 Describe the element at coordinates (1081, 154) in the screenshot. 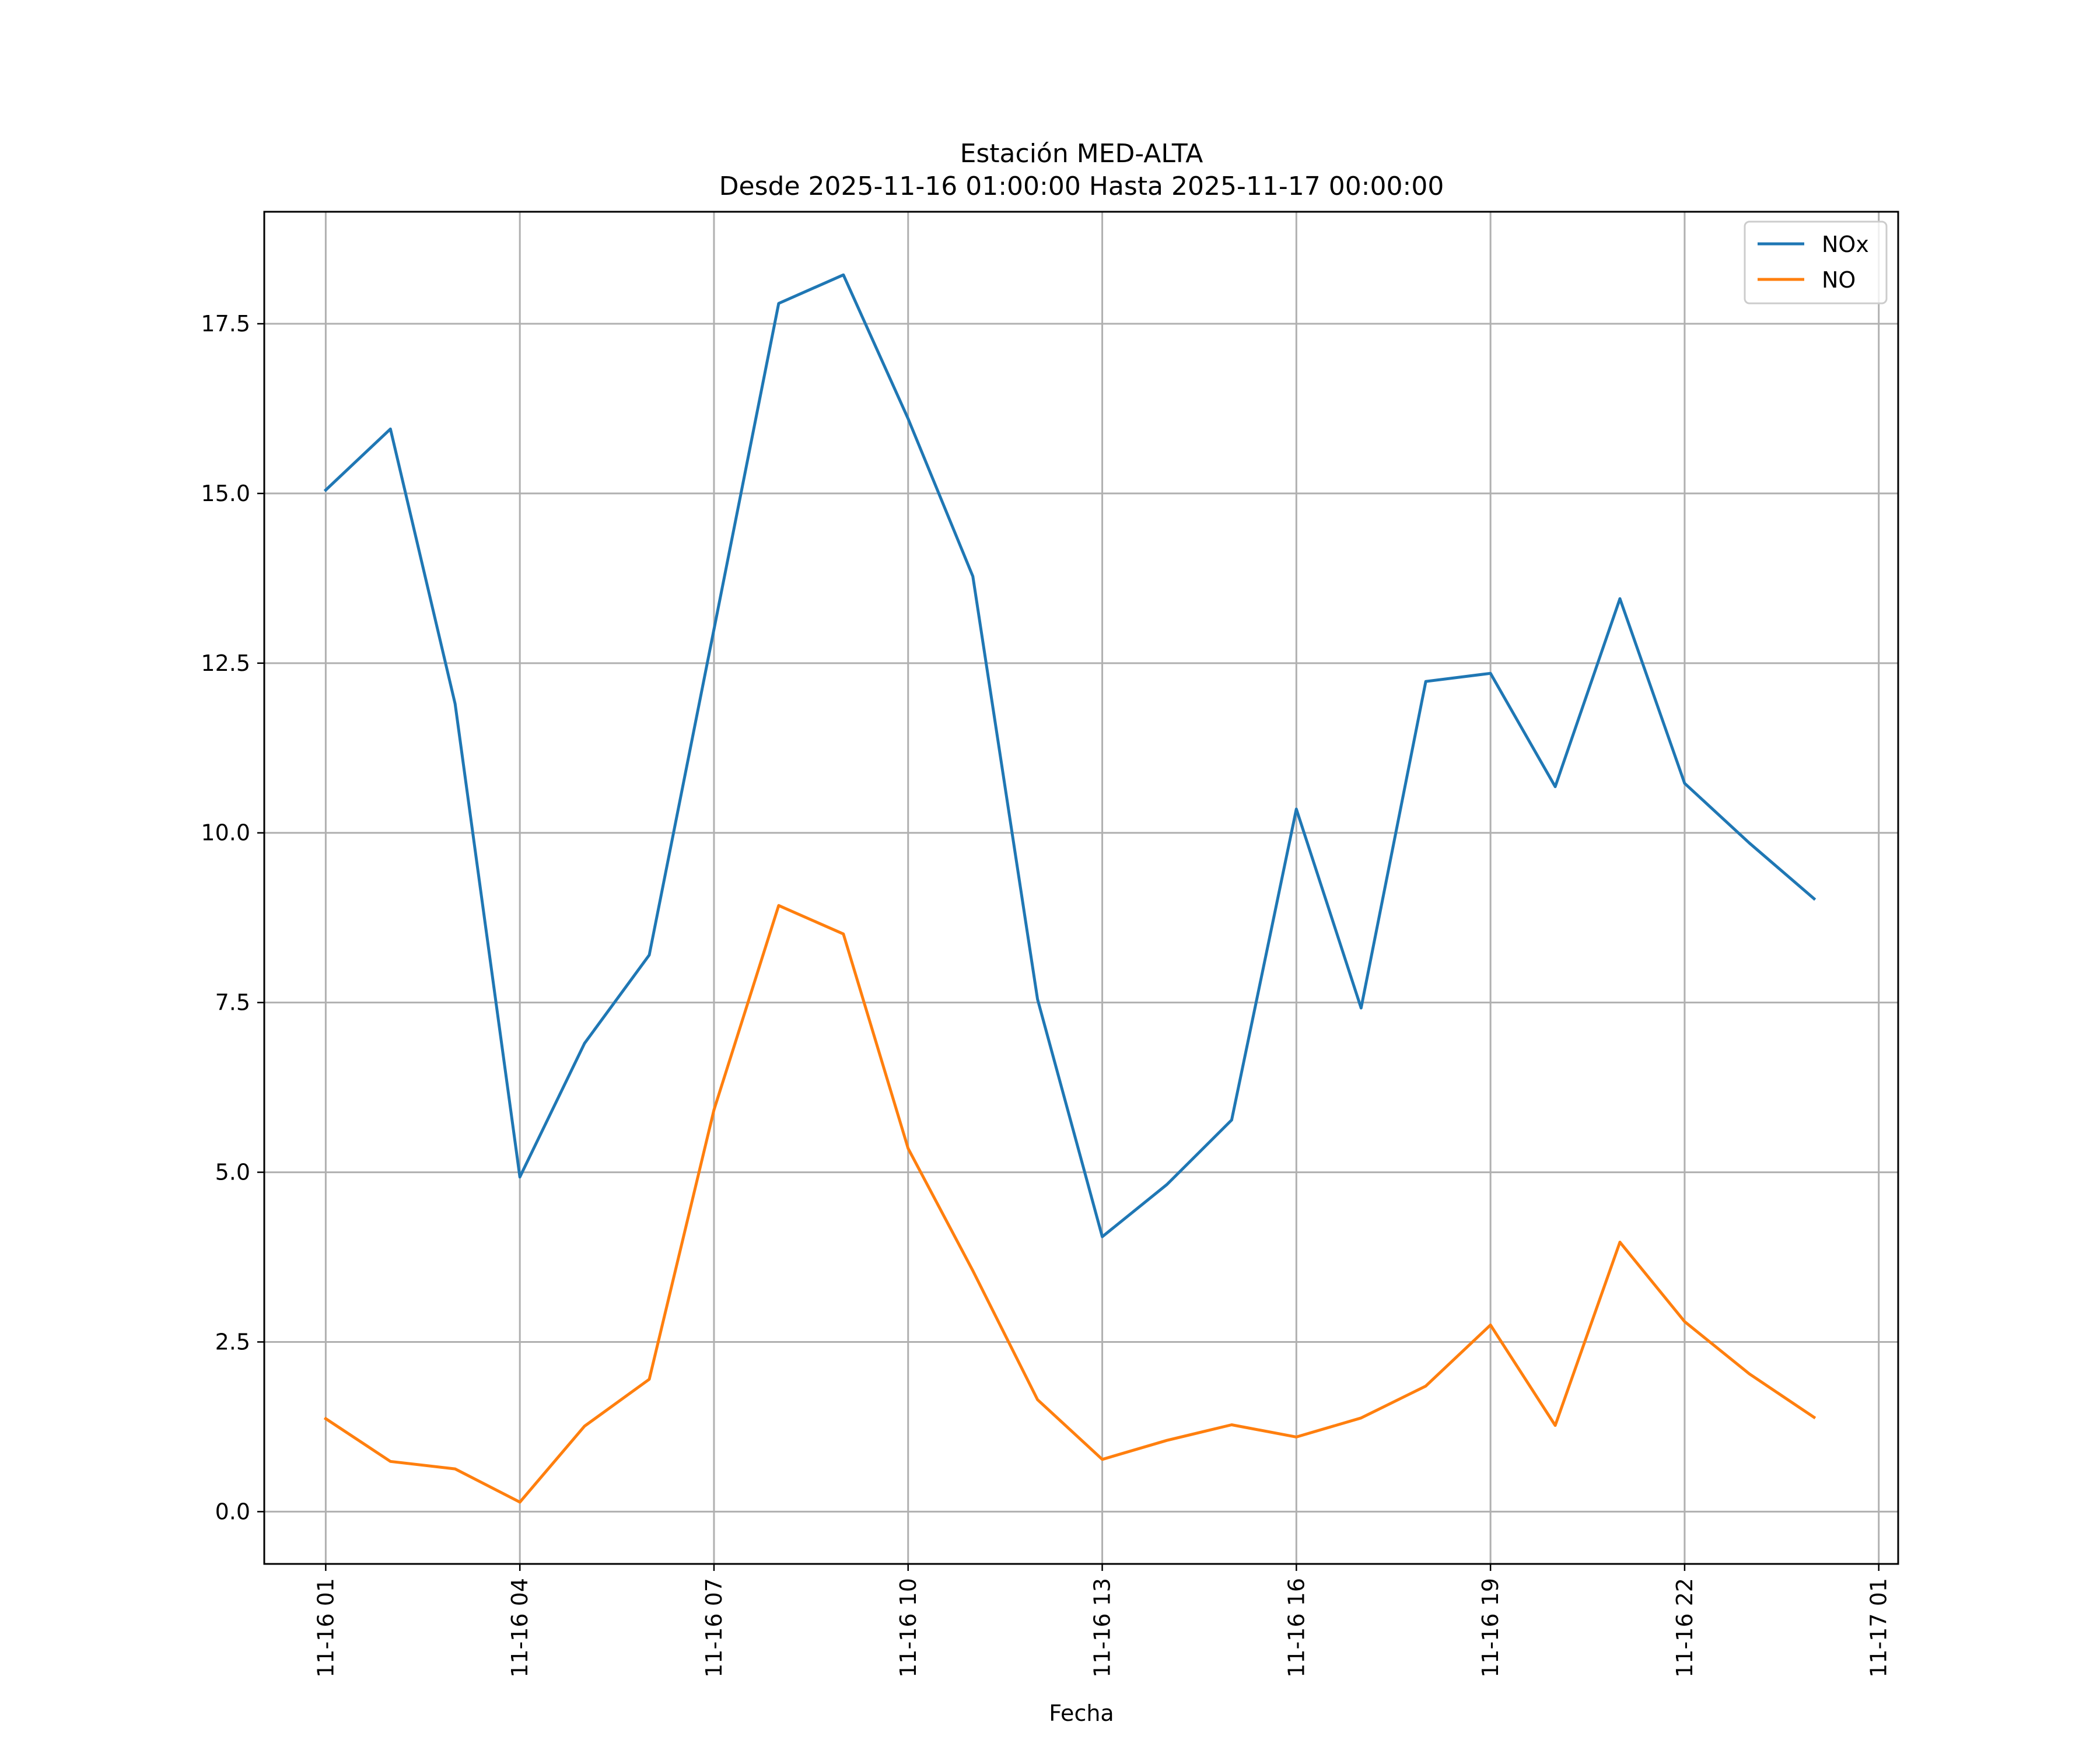

I see `chart-title: Estación MED-ALTA` at that location.